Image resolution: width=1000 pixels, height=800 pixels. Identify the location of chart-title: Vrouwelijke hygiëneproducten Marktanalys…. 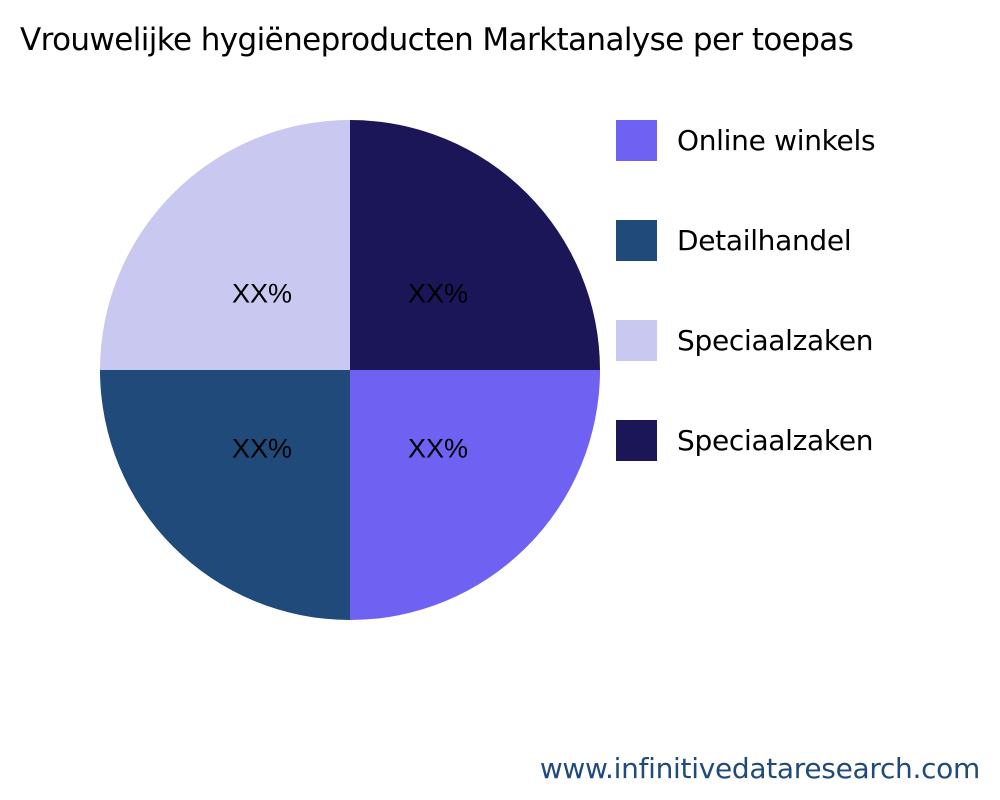
(437, 40).